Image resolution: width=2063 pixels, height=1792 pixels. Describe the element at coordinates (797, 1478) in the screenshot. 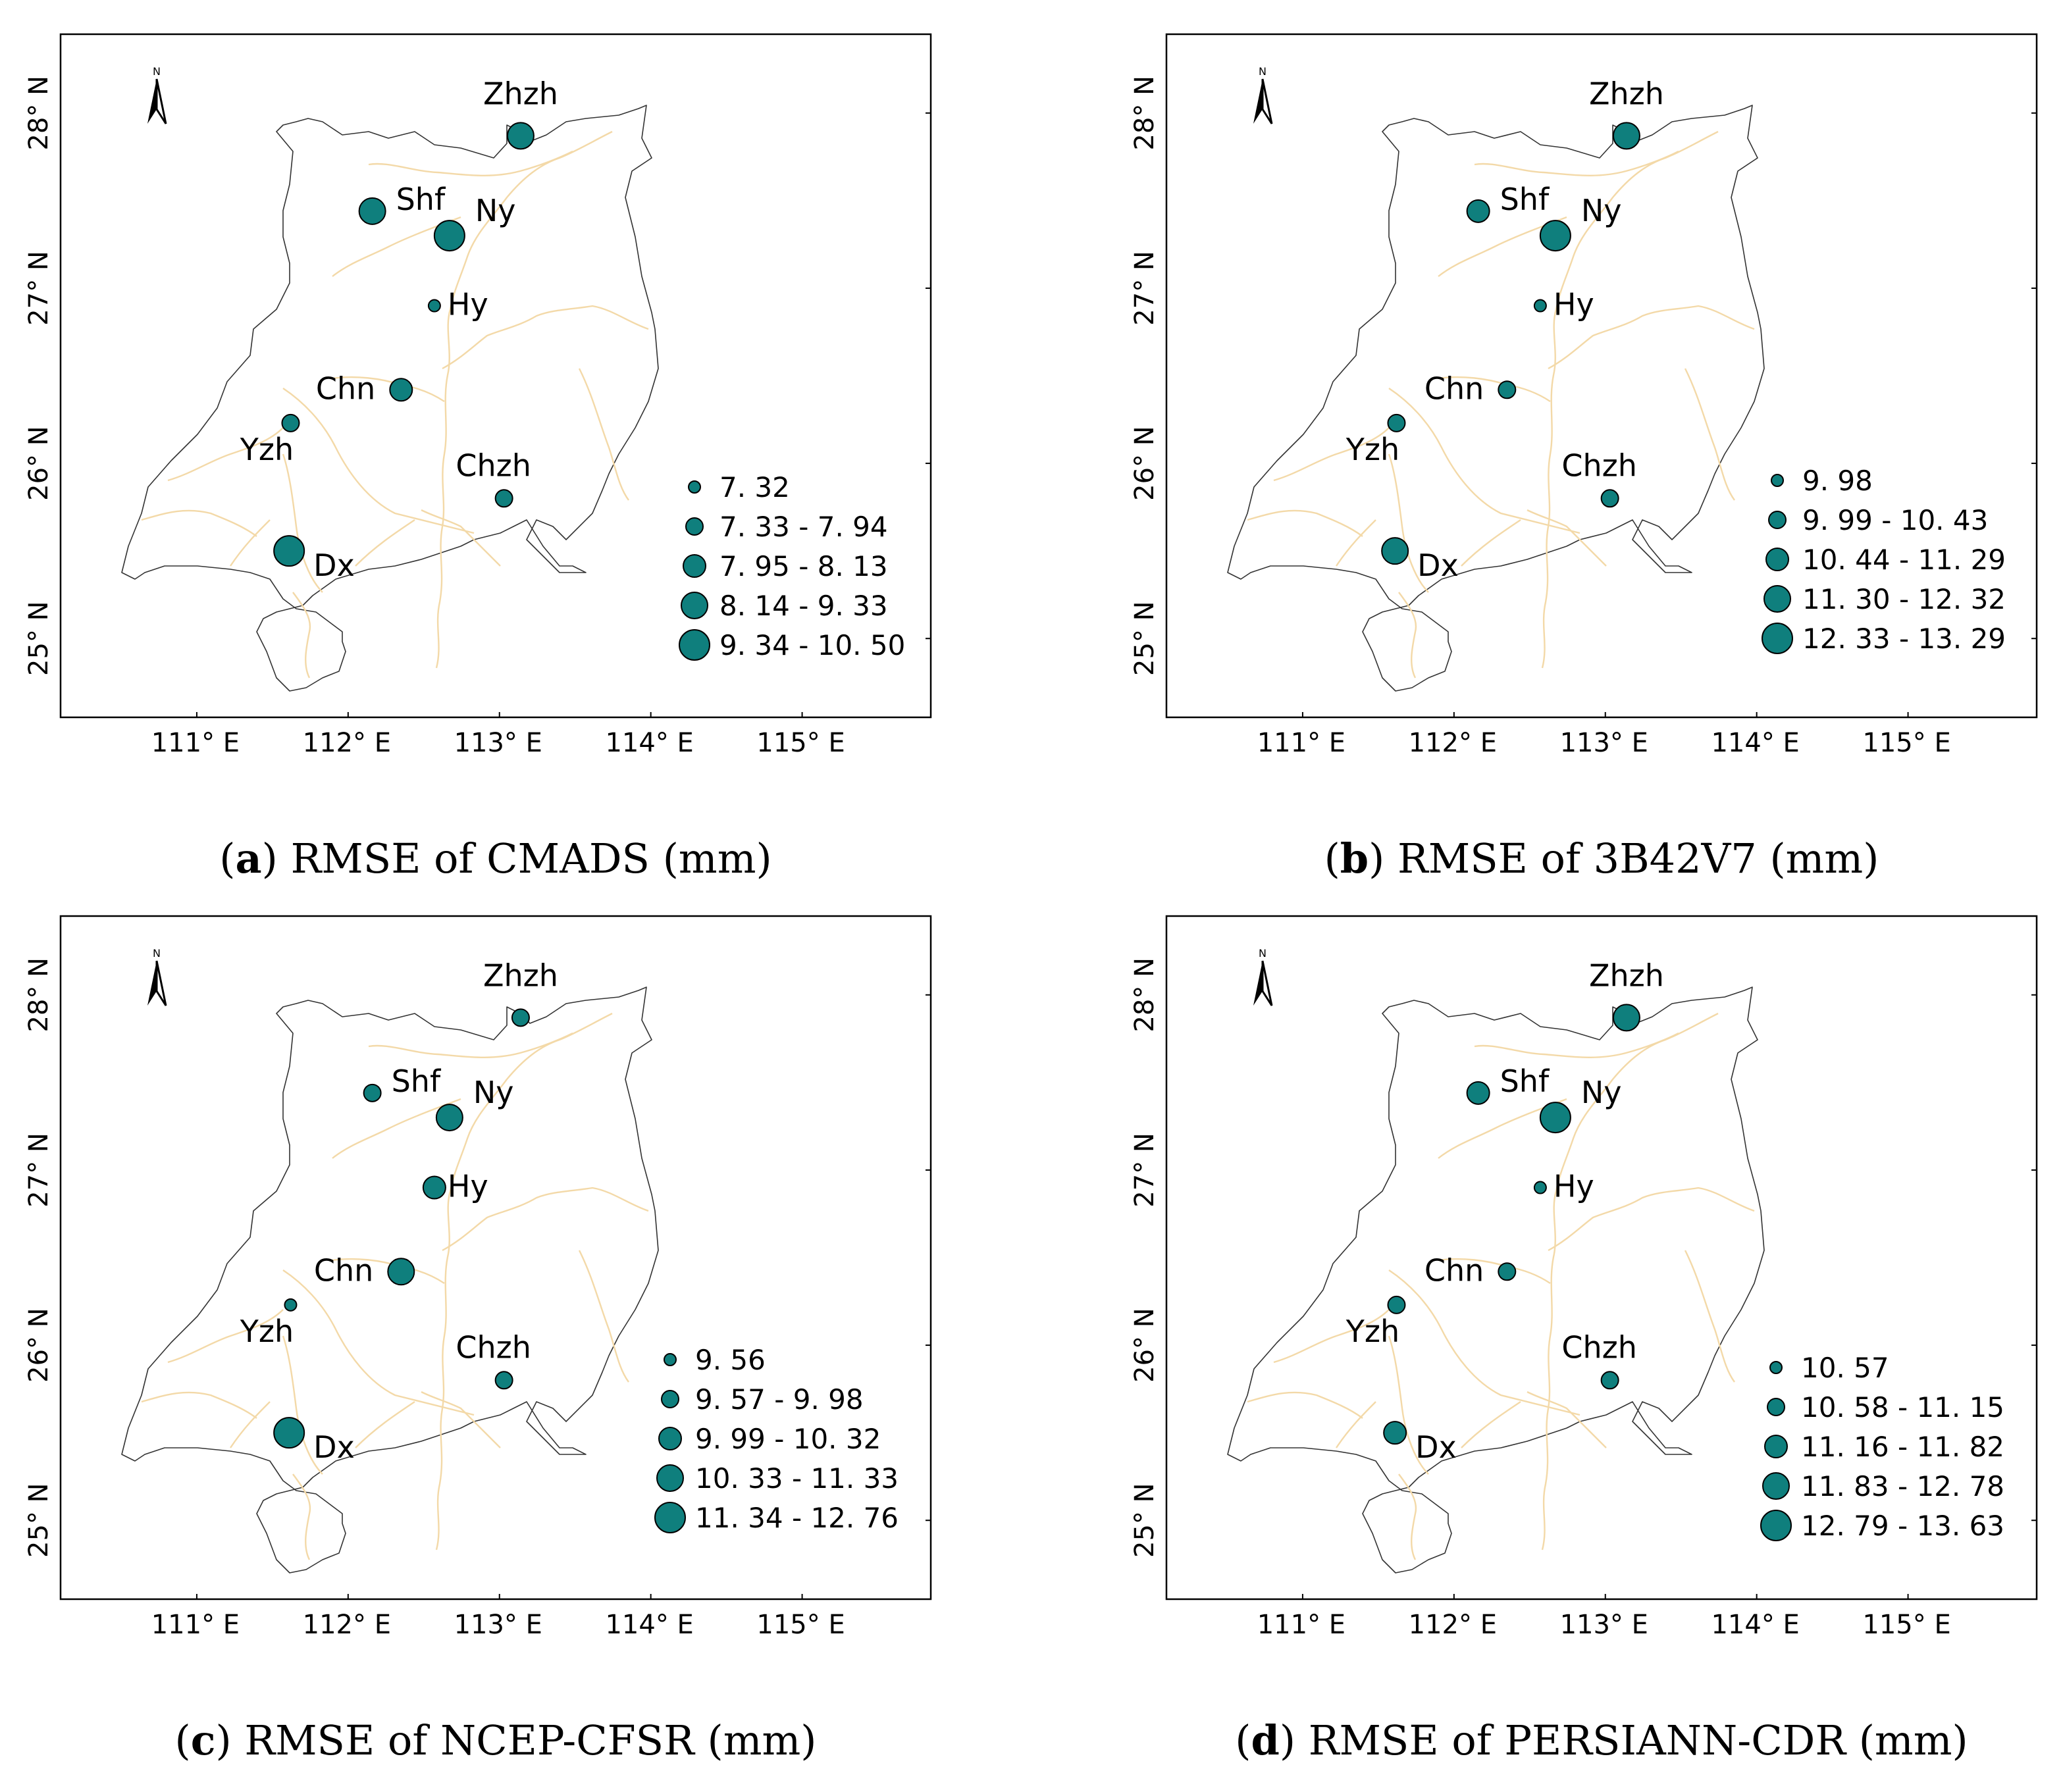

I see `legend-item-label: 10. 33 - 11. 33` at that location.